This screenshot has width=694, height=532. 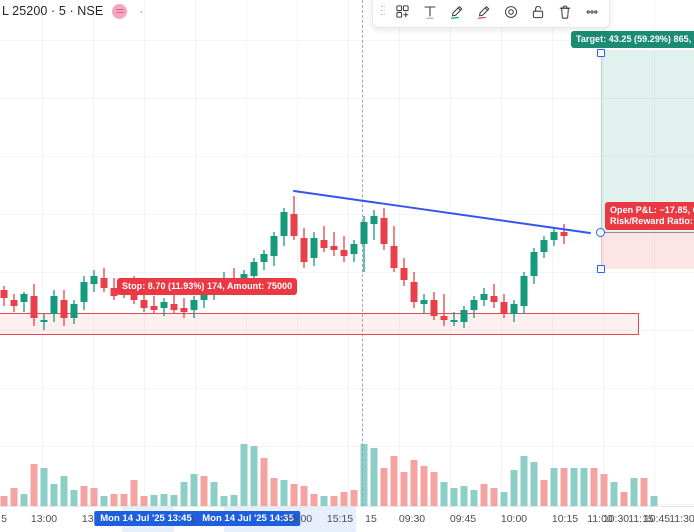 I want to click on stop-risk-zone, so click(x=647, y=250).